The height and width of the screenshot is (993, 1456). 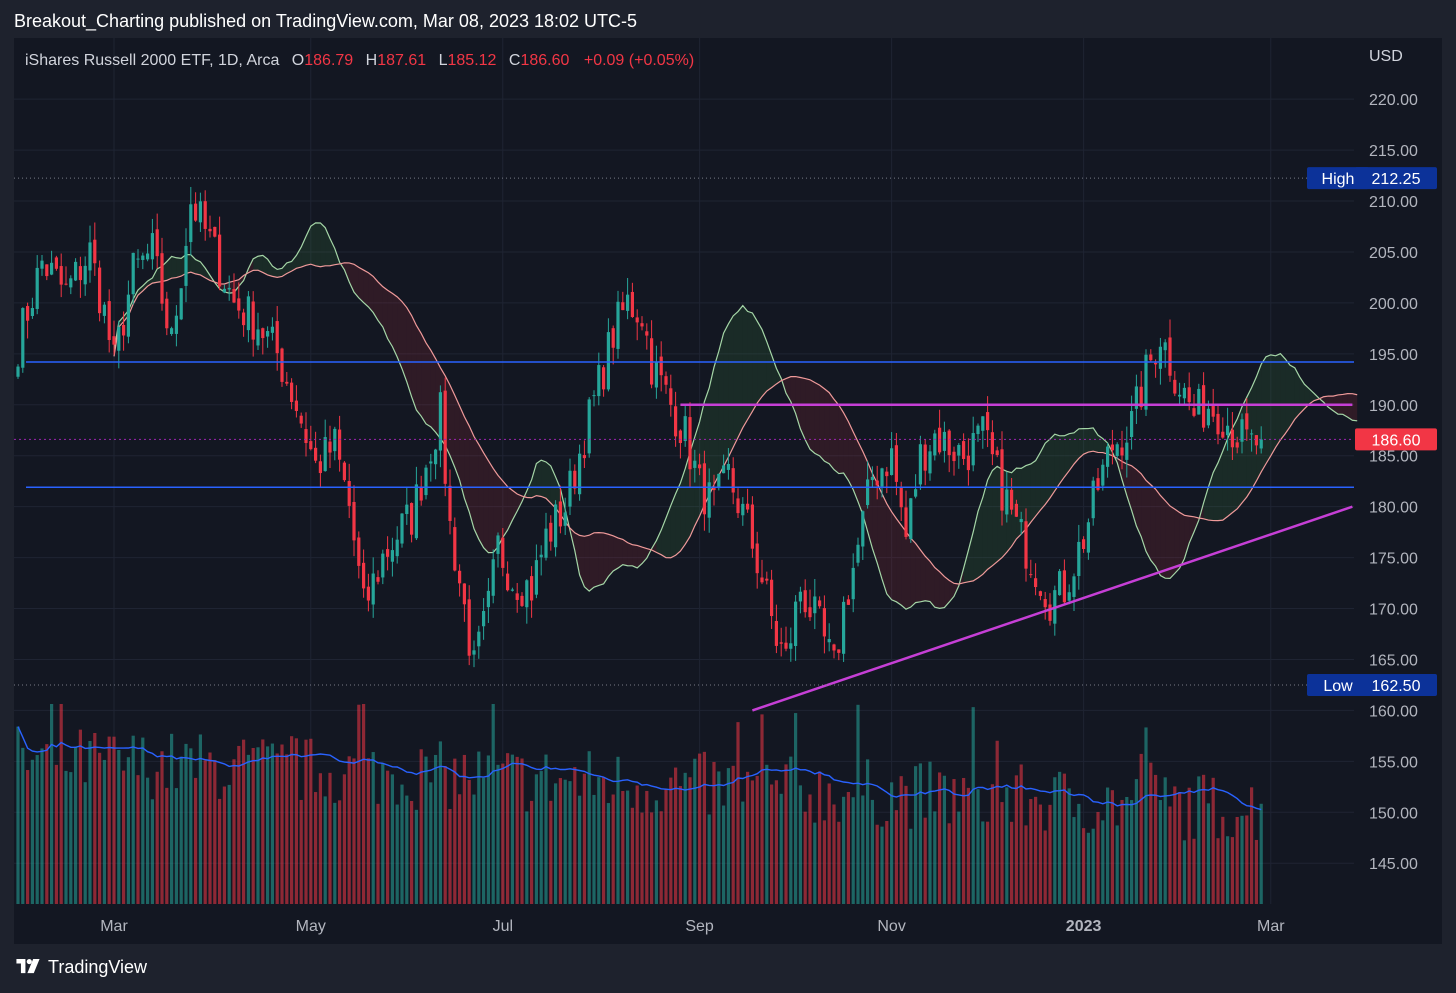 What do you see at coordinates (692, 926) in the screenshot?
I see `time-axis: Mar May Jul Sep Nov 2023 Mar` at bounding box center [692, 926].